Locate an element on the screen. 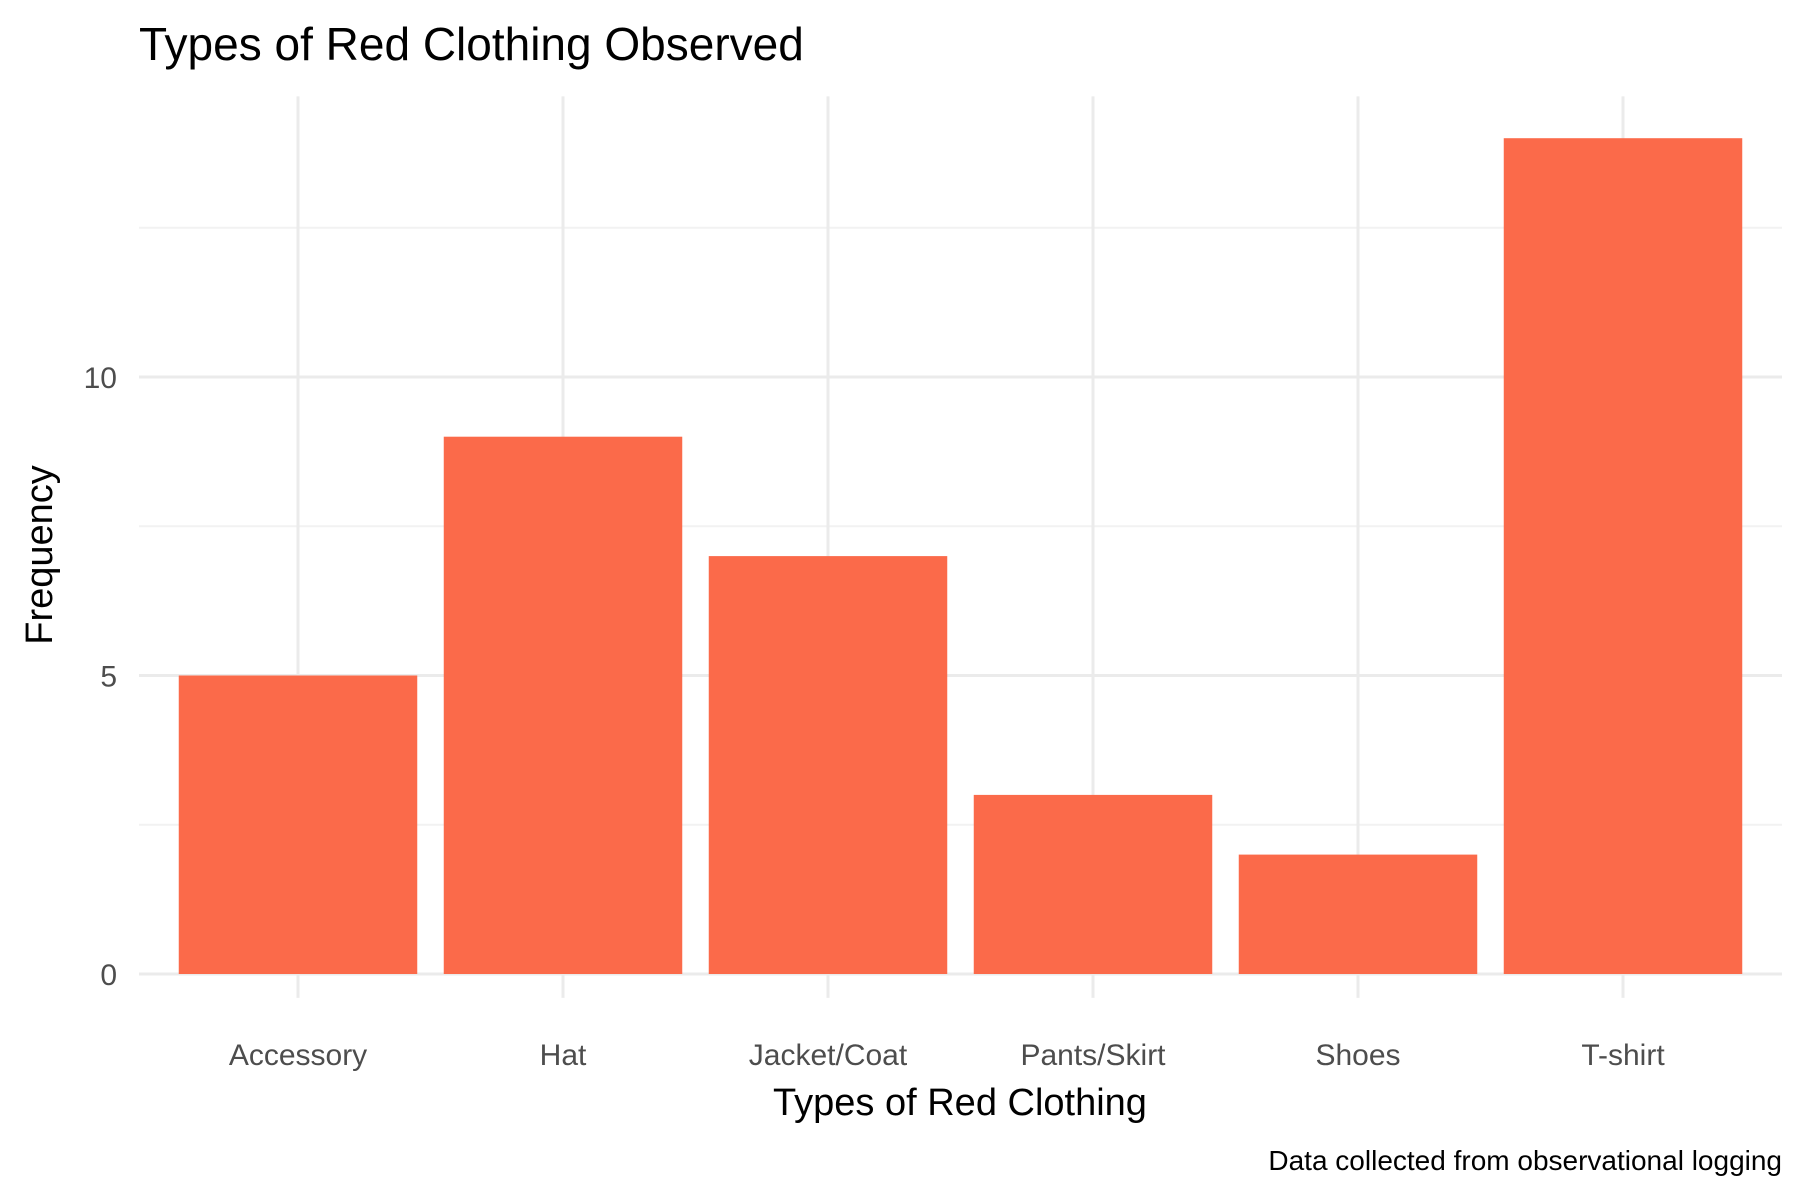  x-tick-label: Accessory is located at coordinates (298, 1055).